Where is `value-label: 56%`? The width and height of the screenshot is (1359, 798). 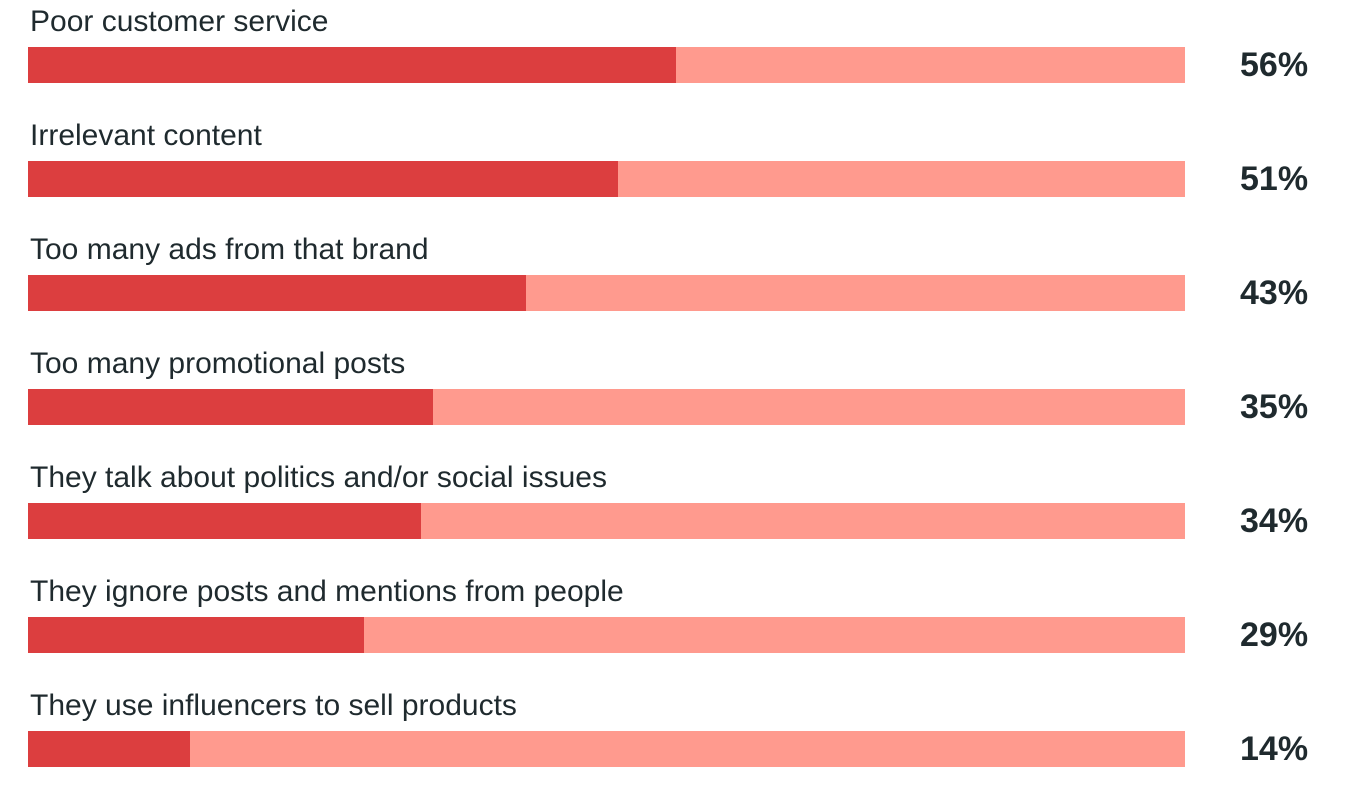
value-label: 56% is located at coordinates (1274, 65).